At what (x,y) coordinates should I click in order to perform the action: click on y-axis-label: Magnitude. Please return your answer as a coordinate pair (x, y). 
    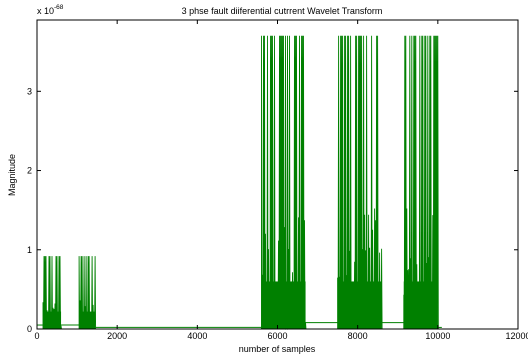
    Looking at the image, I should click on (12, 175).